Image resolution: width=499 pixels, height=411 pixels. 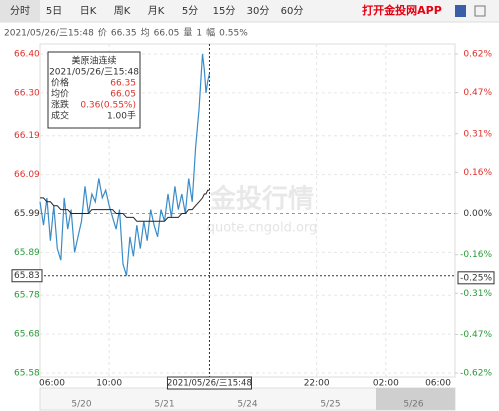 I want to click on tab: 分时, so click(x=20, y=11).